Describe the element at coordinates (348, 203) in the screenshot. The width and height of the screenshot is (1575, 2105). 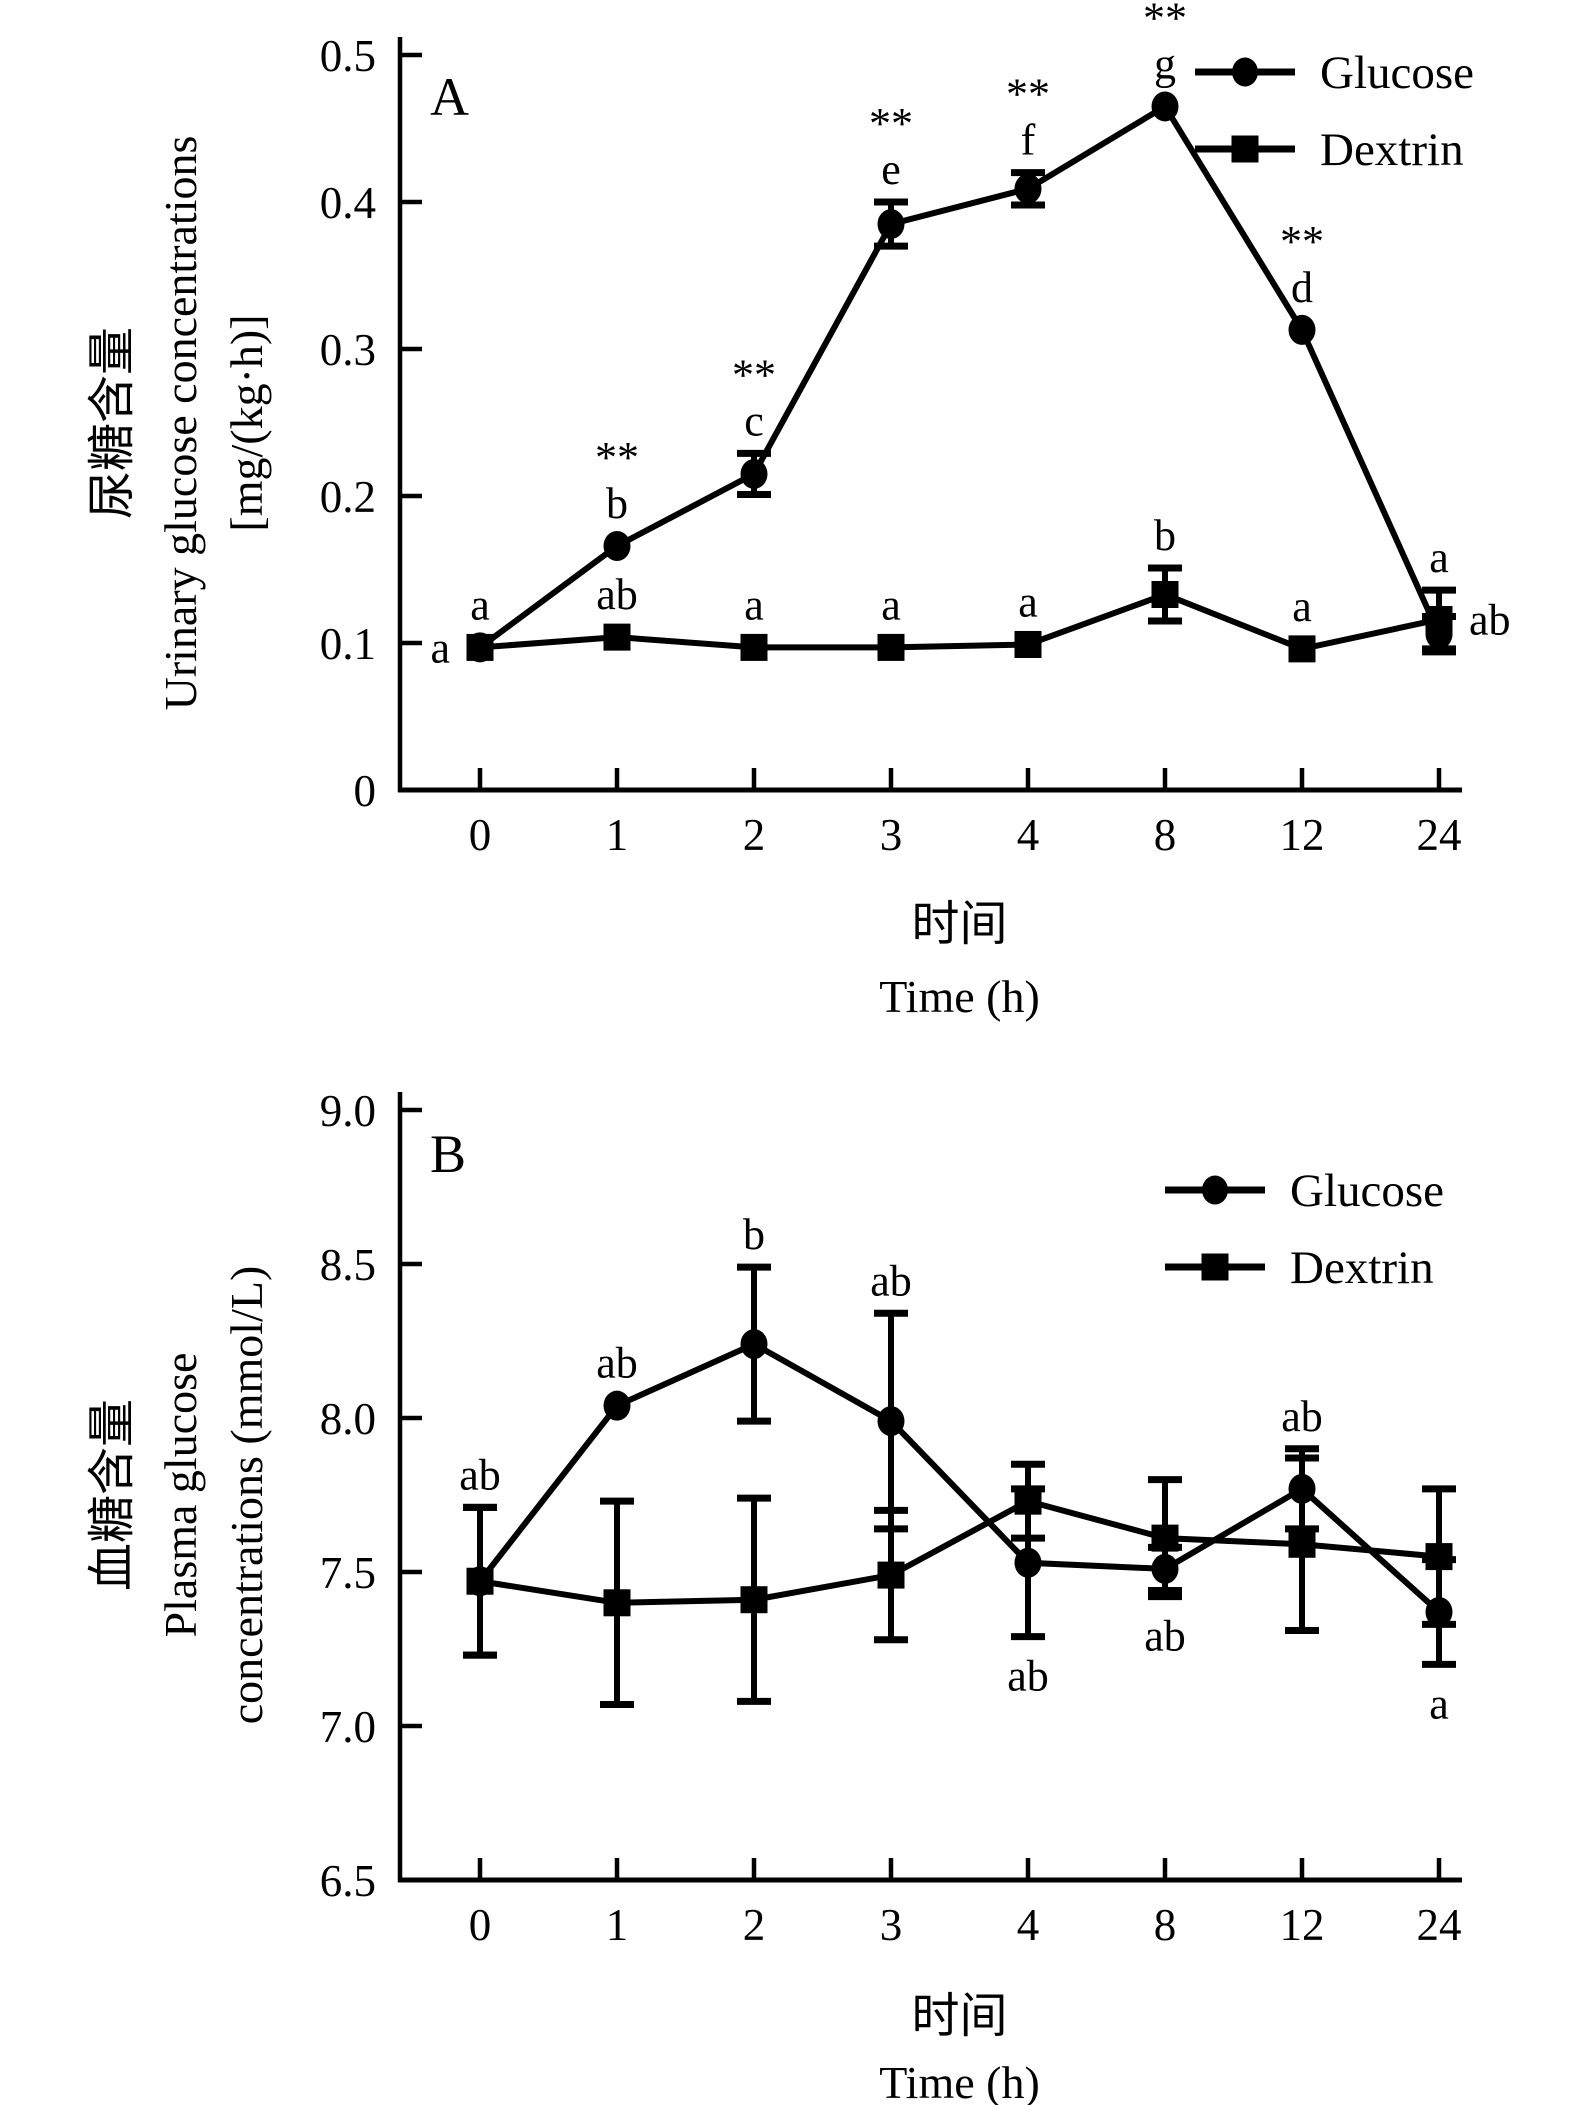
I see `y-tick-label: 0.4` at that location.